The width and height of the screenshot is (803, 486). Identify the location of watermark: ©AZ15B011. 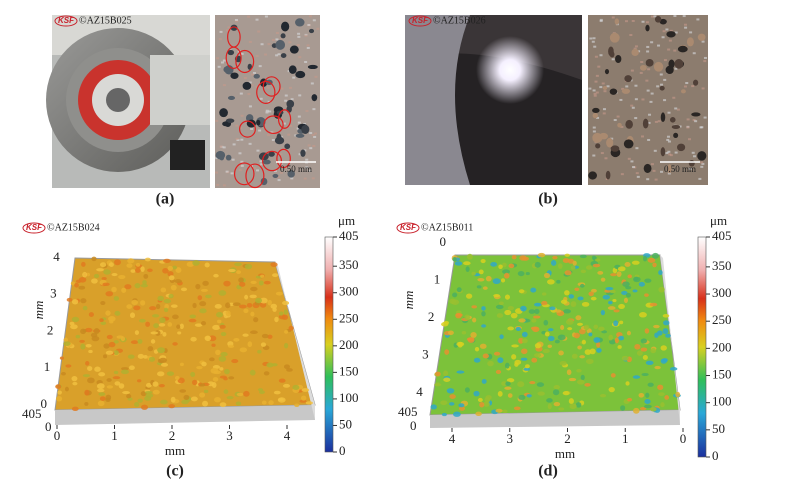
(447, 227).